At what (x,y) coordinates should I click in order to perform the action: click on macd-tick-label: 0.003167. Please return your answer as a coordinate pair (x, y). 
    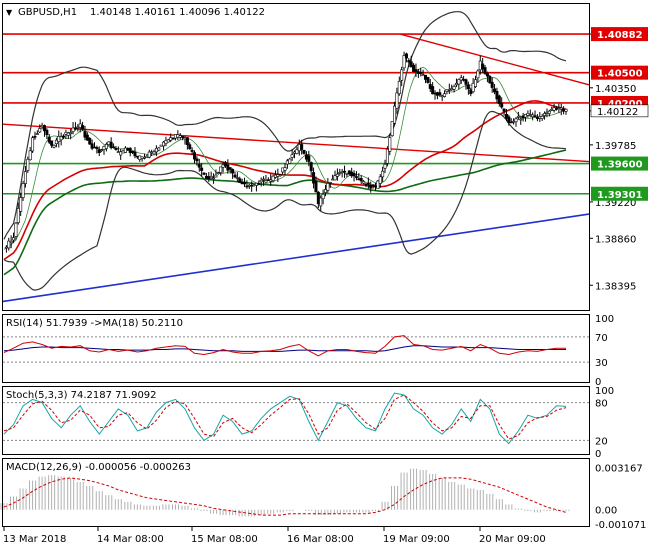
    Looking at the image, I should click on (619, 469).